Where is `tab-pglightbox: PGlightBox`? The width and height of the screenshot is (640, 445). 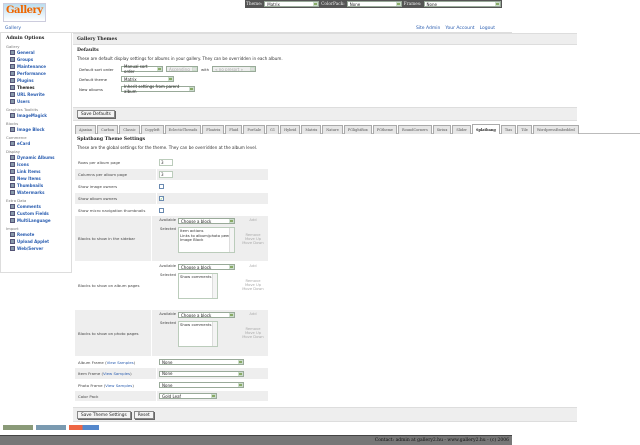
tab-pglightbox: PGlightBox is located at coordinates (357, 129).